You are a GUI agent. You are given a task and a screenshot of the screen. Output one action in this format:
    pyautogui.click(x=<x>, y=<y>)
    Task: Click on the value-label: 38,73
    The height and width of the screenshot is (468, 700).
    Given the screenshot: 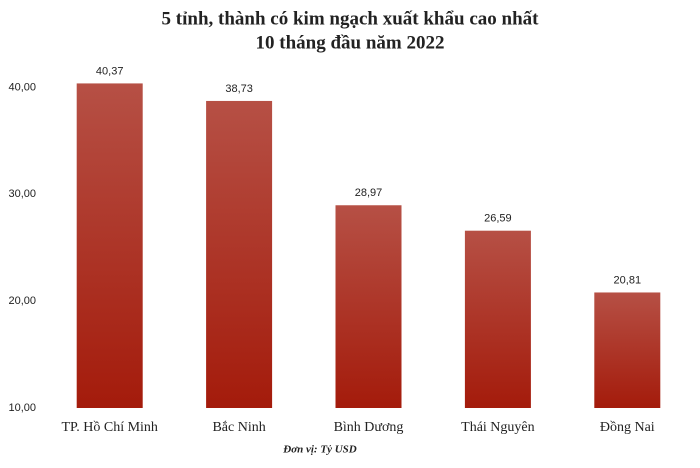 What is the action you would take?
    pyautogui.click(x=239, y=89)
    